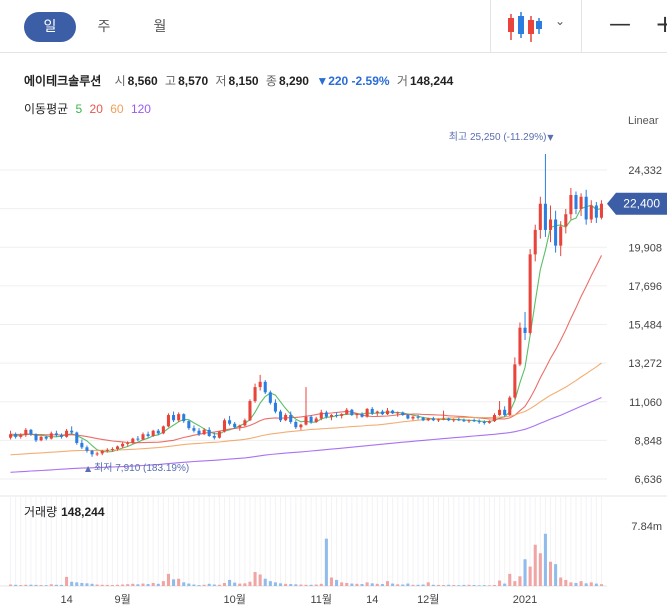 This screenshot has height=607, width=667. I want to click on zoom-out-button: —, so click(620, 24).